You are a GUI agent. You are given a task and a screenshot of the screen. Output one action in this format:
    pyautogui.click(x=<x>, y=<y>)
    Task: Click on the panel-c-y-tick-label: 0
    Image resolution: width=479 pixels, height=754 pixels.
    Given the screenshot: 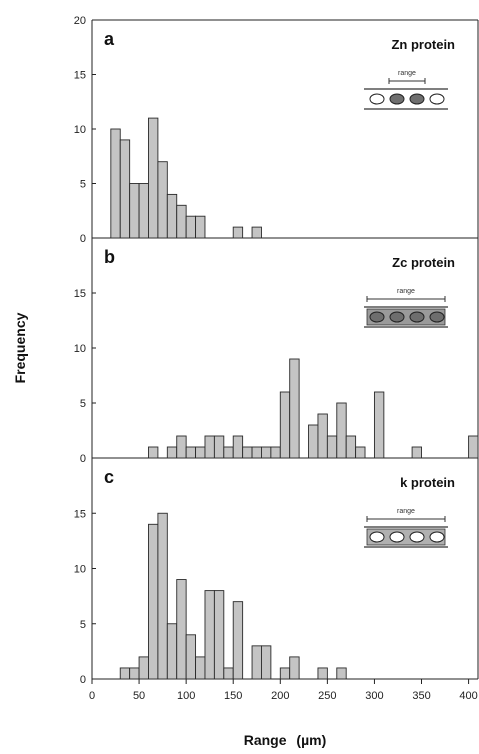 What is the action you would take?
    pyautogui.click(x=83, y=680)
    